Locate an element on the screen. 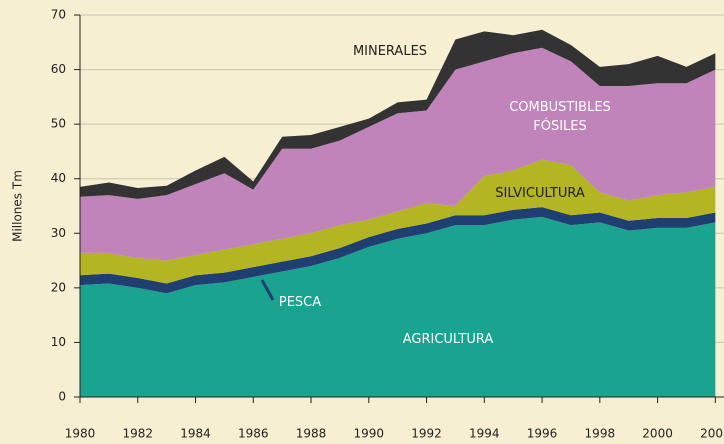 This screenshot has width=724, height=444. x-tick-label: 1986 is located at coordinates (253, 434).